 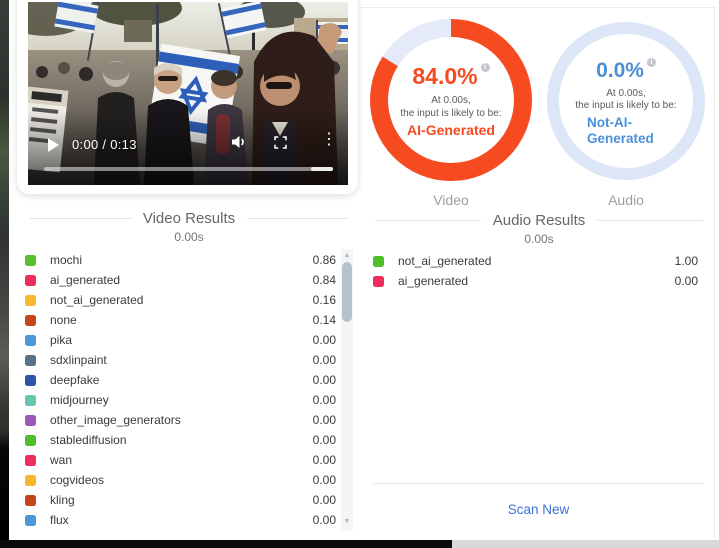 What do you see at coordinates (61, 460) in the screenshot?
I see `result-label: wan` at bounding box center [61, 460].